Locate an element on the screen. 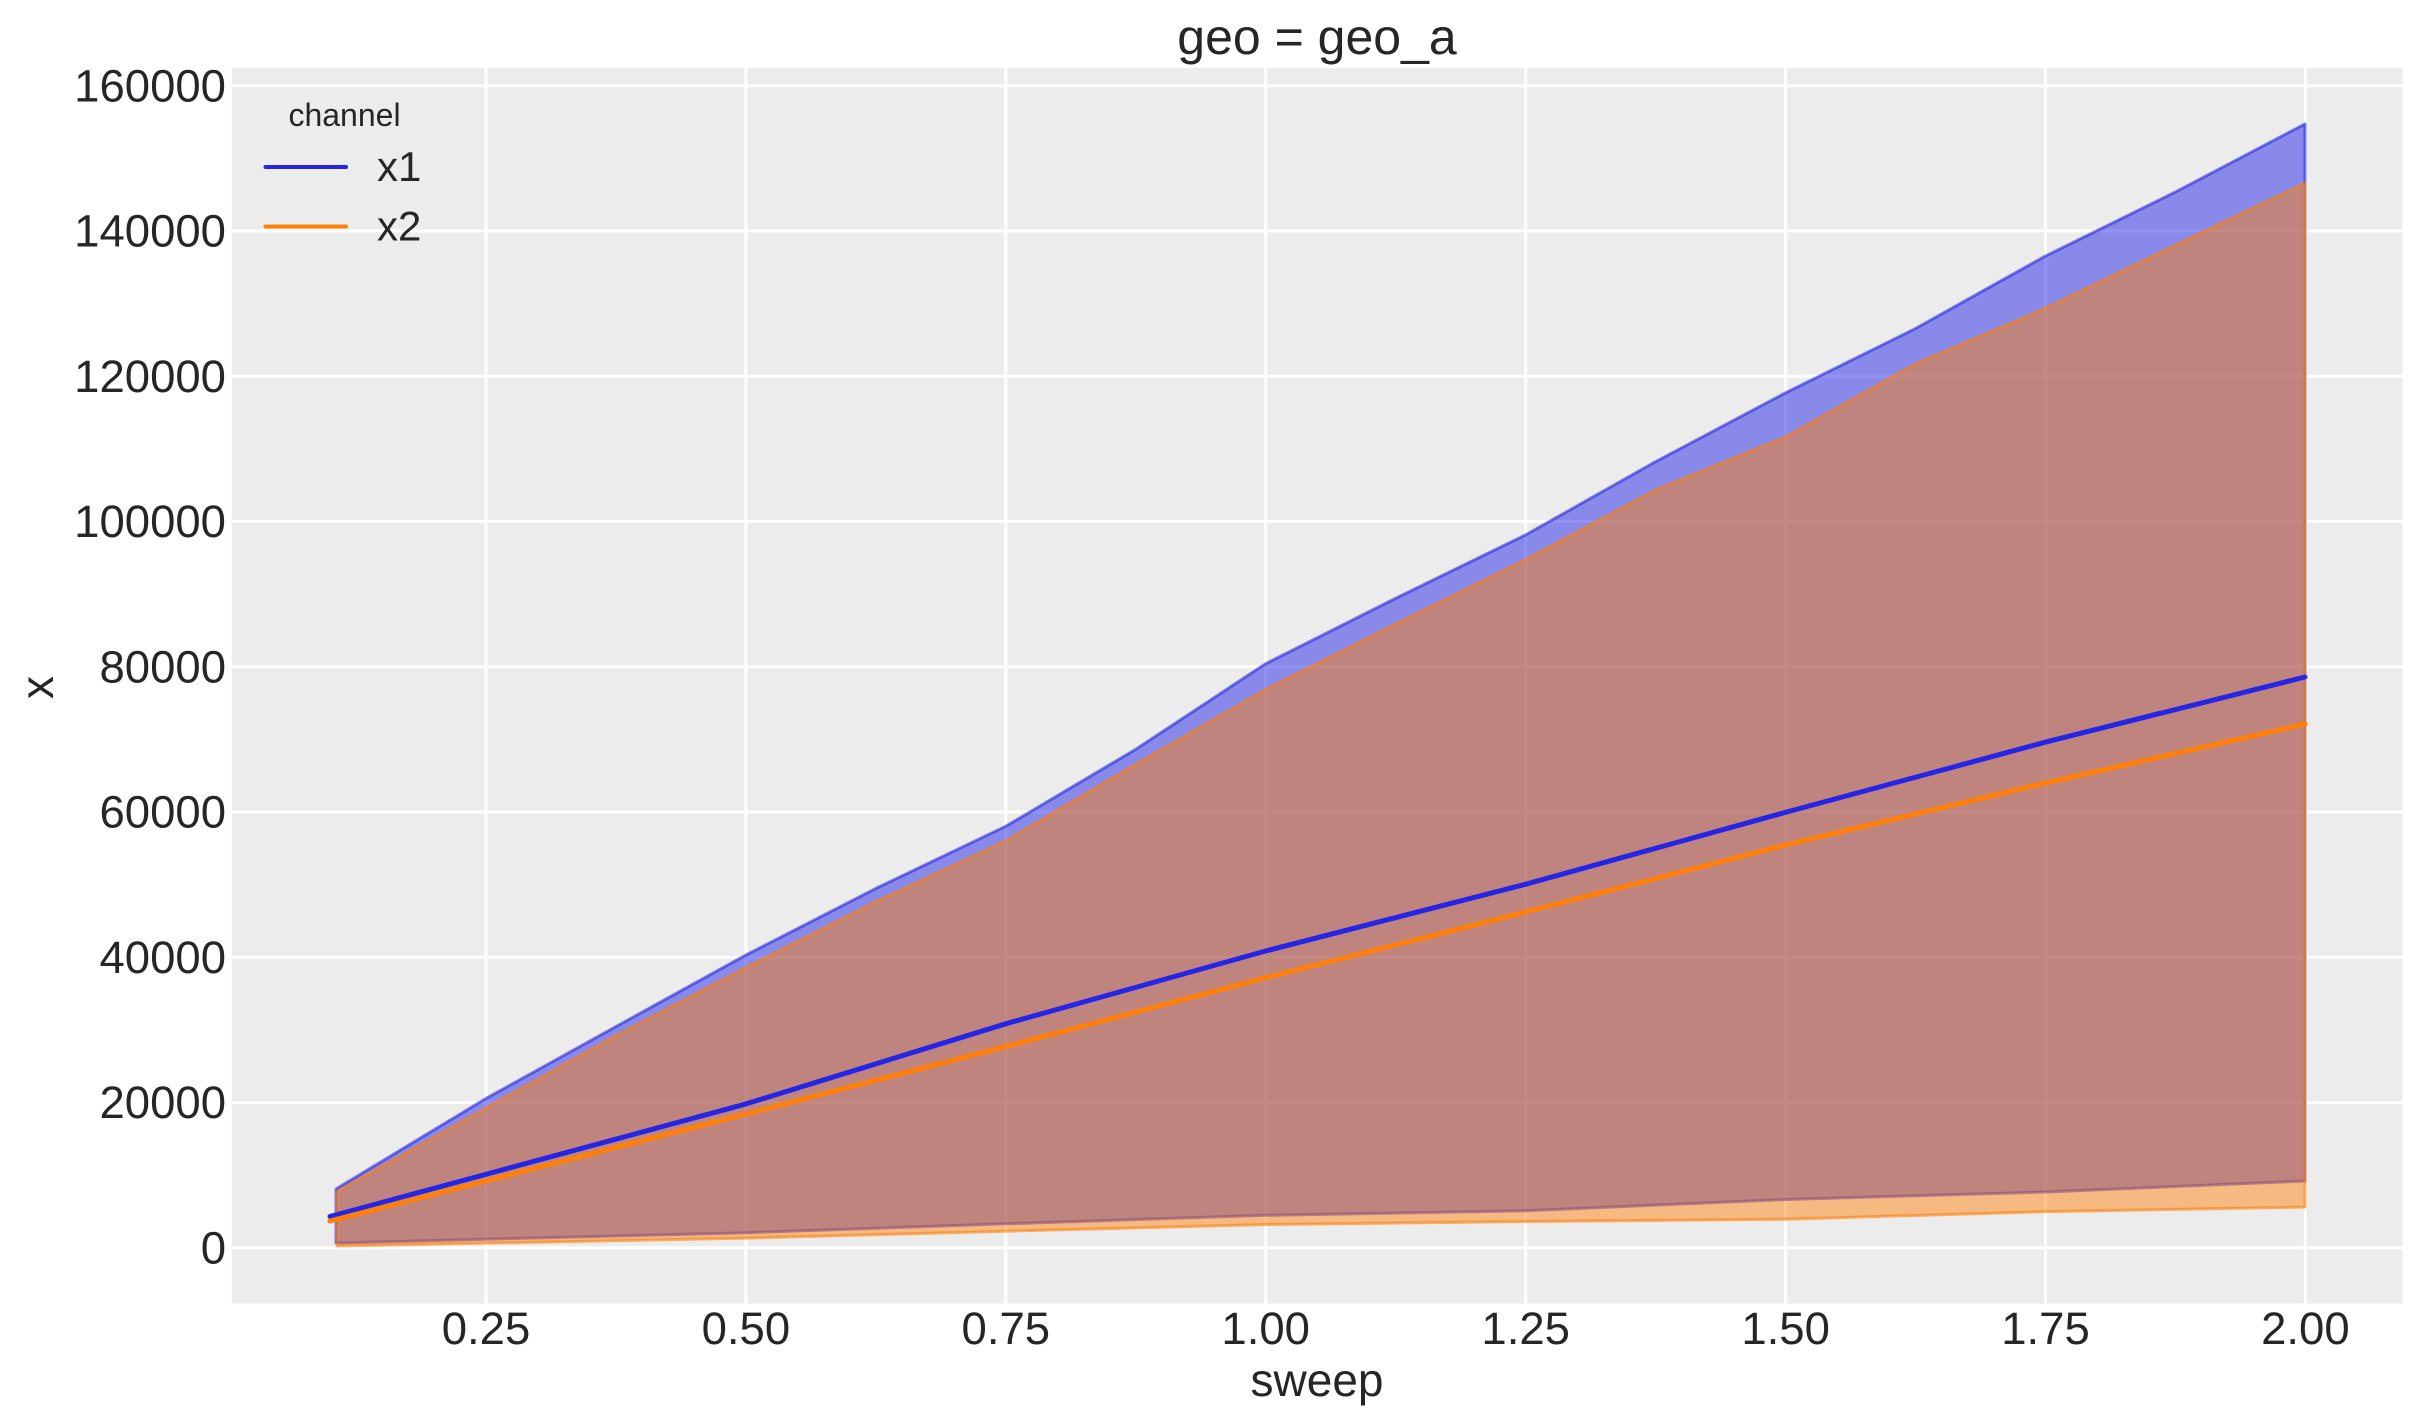  svg-text: 80000 is located at coordinates (162, 666).